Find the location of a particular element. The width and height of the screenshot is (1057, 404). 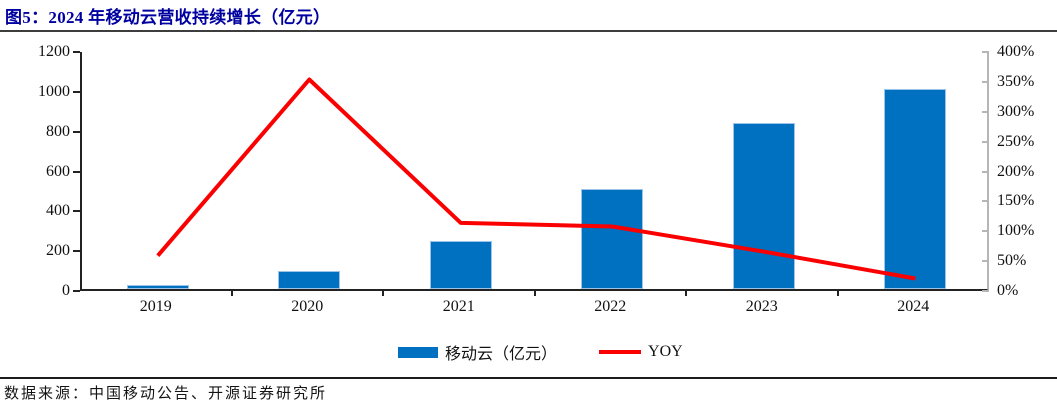

right-axis-tick-label: 0% is located at coordinates (1008, 290).